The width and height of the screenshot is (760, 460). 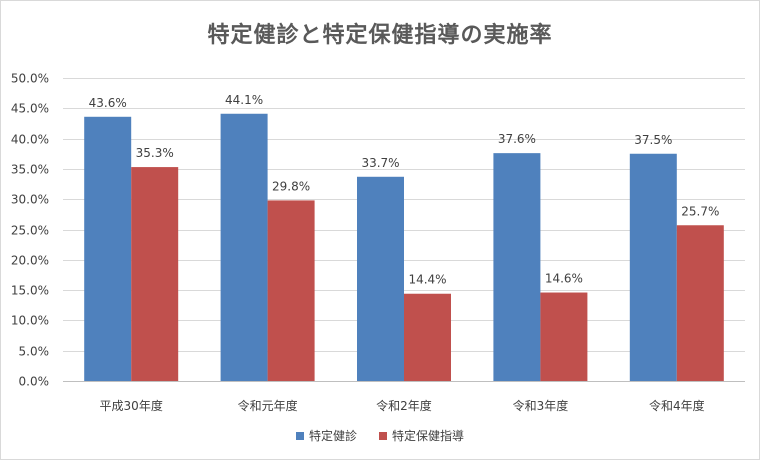 I want to click on legend-label-hokenshido: 特定保健指導, so click(x=428, y=436).